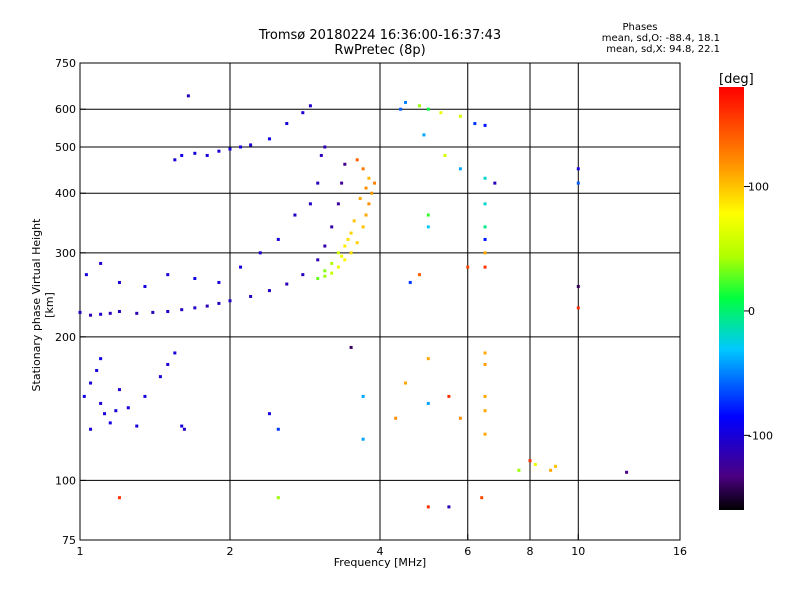 This screenshot has height=600, width=800. What do you see at coordinates (65, 337) in the screenshot?
I see `y-tick-label: 200` at bounding box center [65, 337].